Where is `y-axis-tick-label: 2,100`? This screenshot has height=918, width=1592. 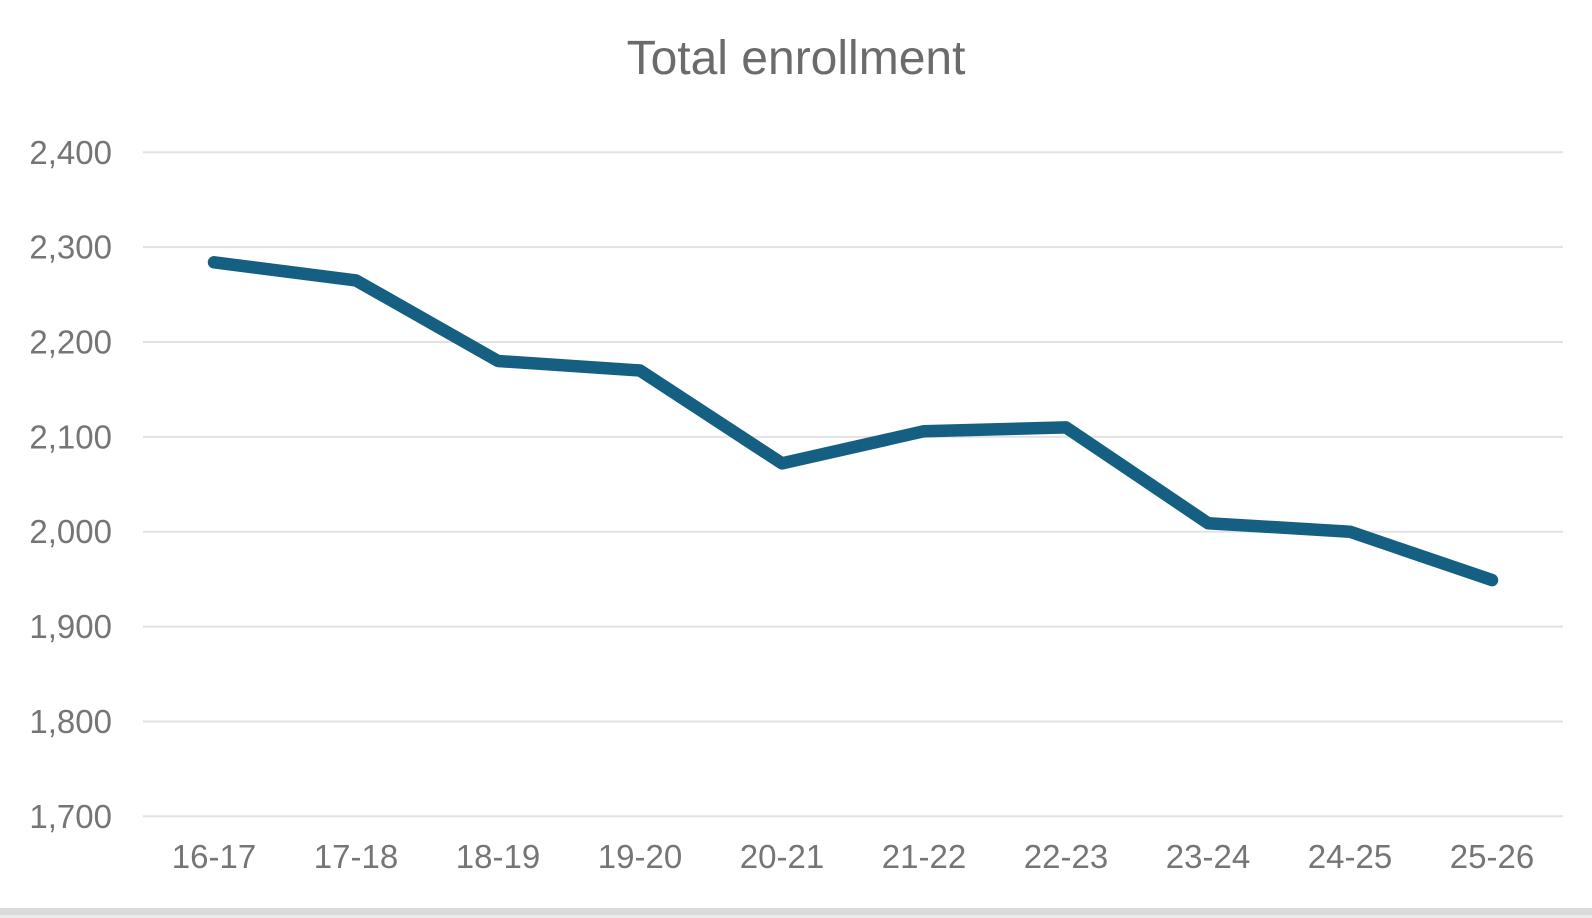 y-axis-tick-label: 2,100 is located at coordinates (70, 436).